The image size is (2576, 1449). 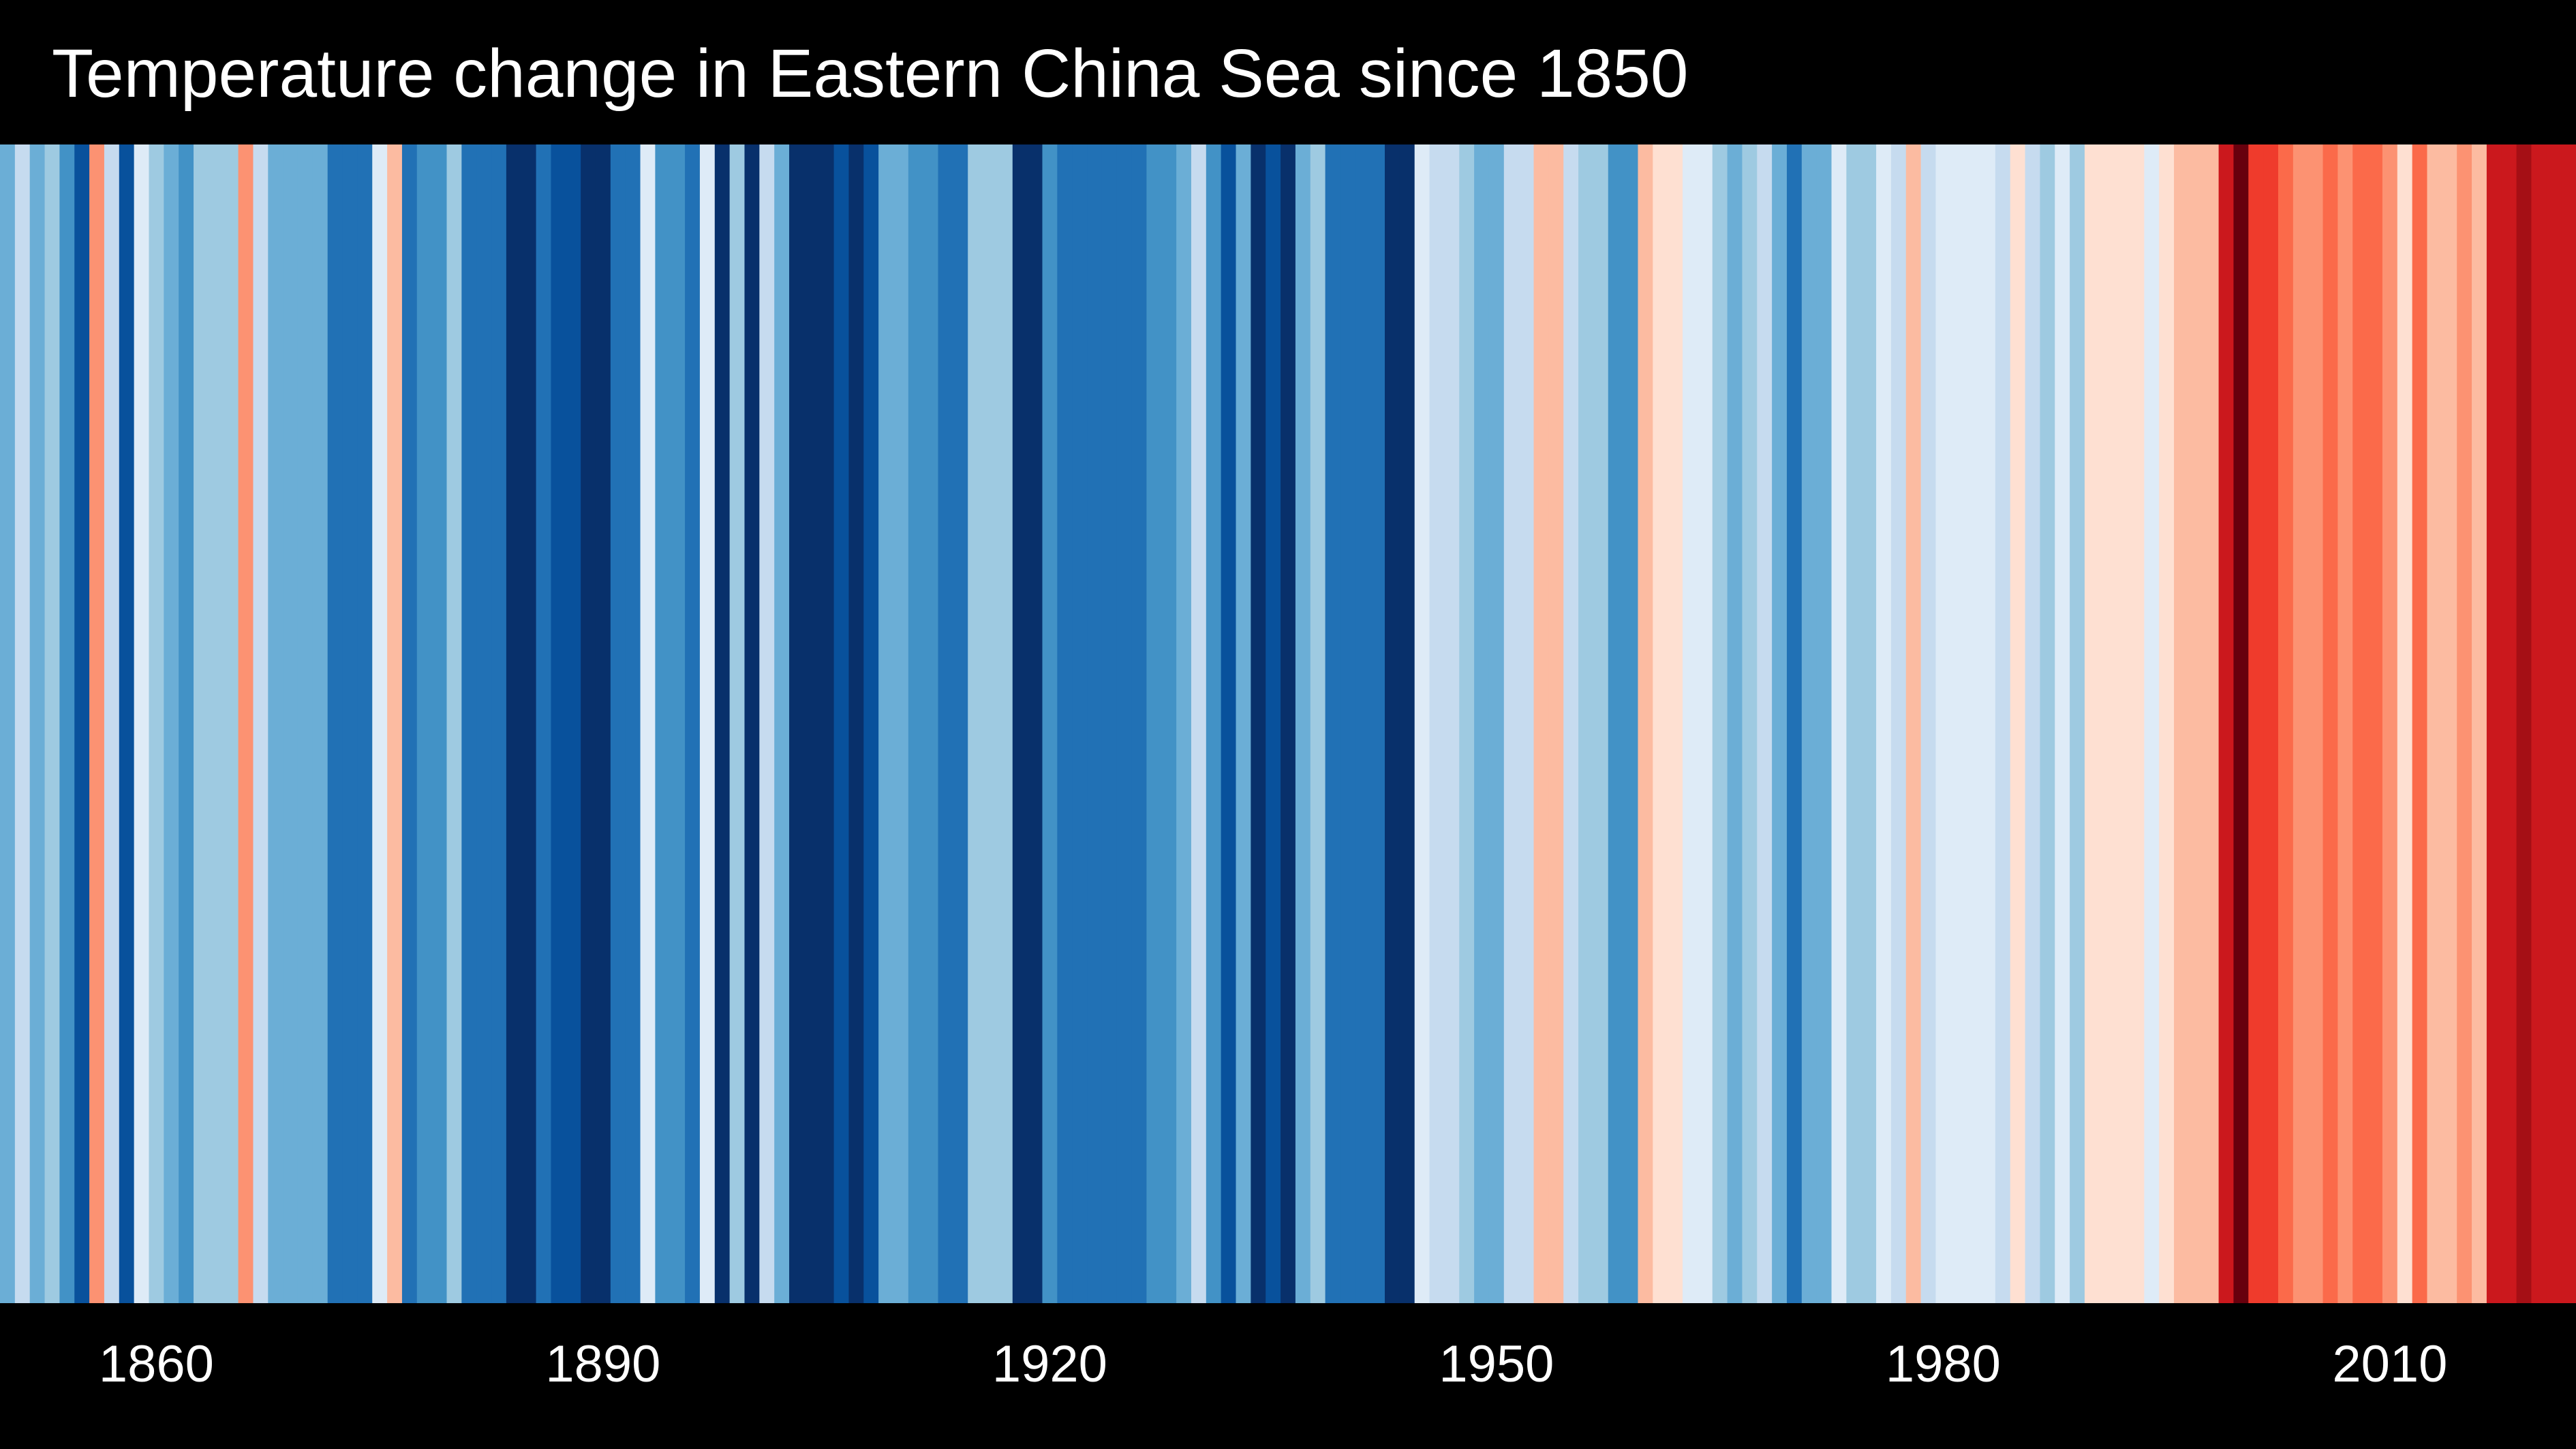 What do you see at coordinates (2033, 723) in the screenshot?
I see `stripe-1986` at bounding box center [2033, 723].